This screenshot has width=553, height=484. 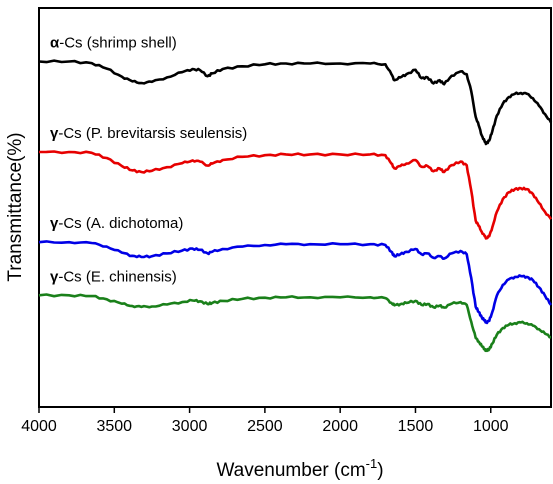 I want to click on x-tick-label: 1000, so click(x=491, y=426).